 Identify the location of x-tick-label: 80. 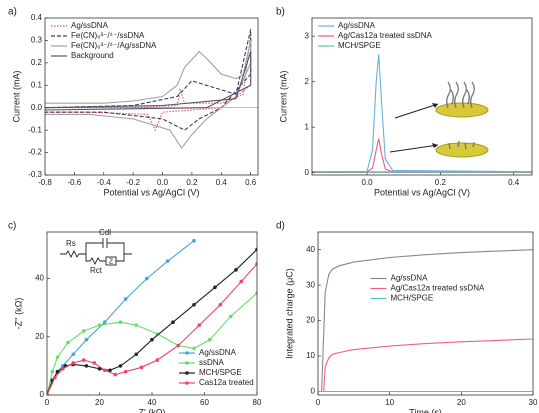
(257, 402).